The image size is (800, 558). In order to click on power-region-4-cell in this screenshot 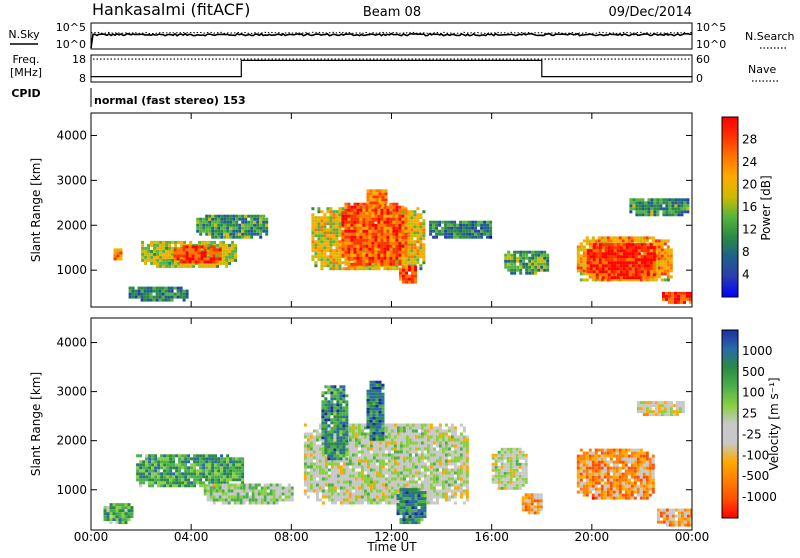, I will do `click(166, 300)`.